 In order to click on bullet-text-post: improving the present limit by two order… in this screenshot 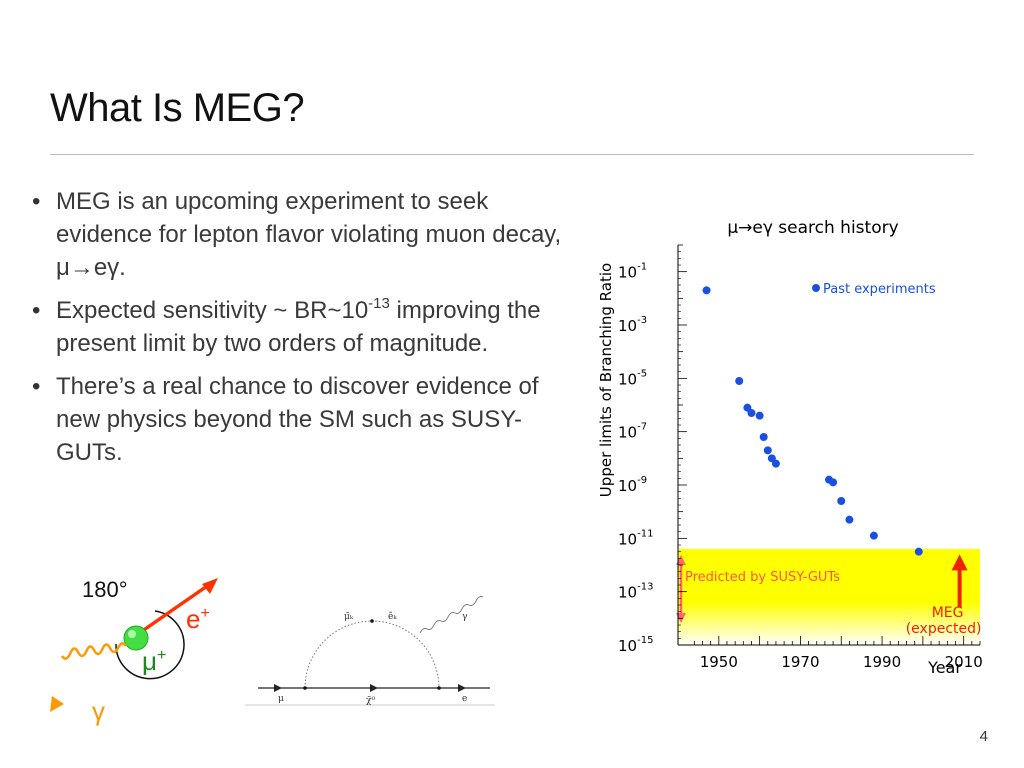, I will do `click(298, 327)`.